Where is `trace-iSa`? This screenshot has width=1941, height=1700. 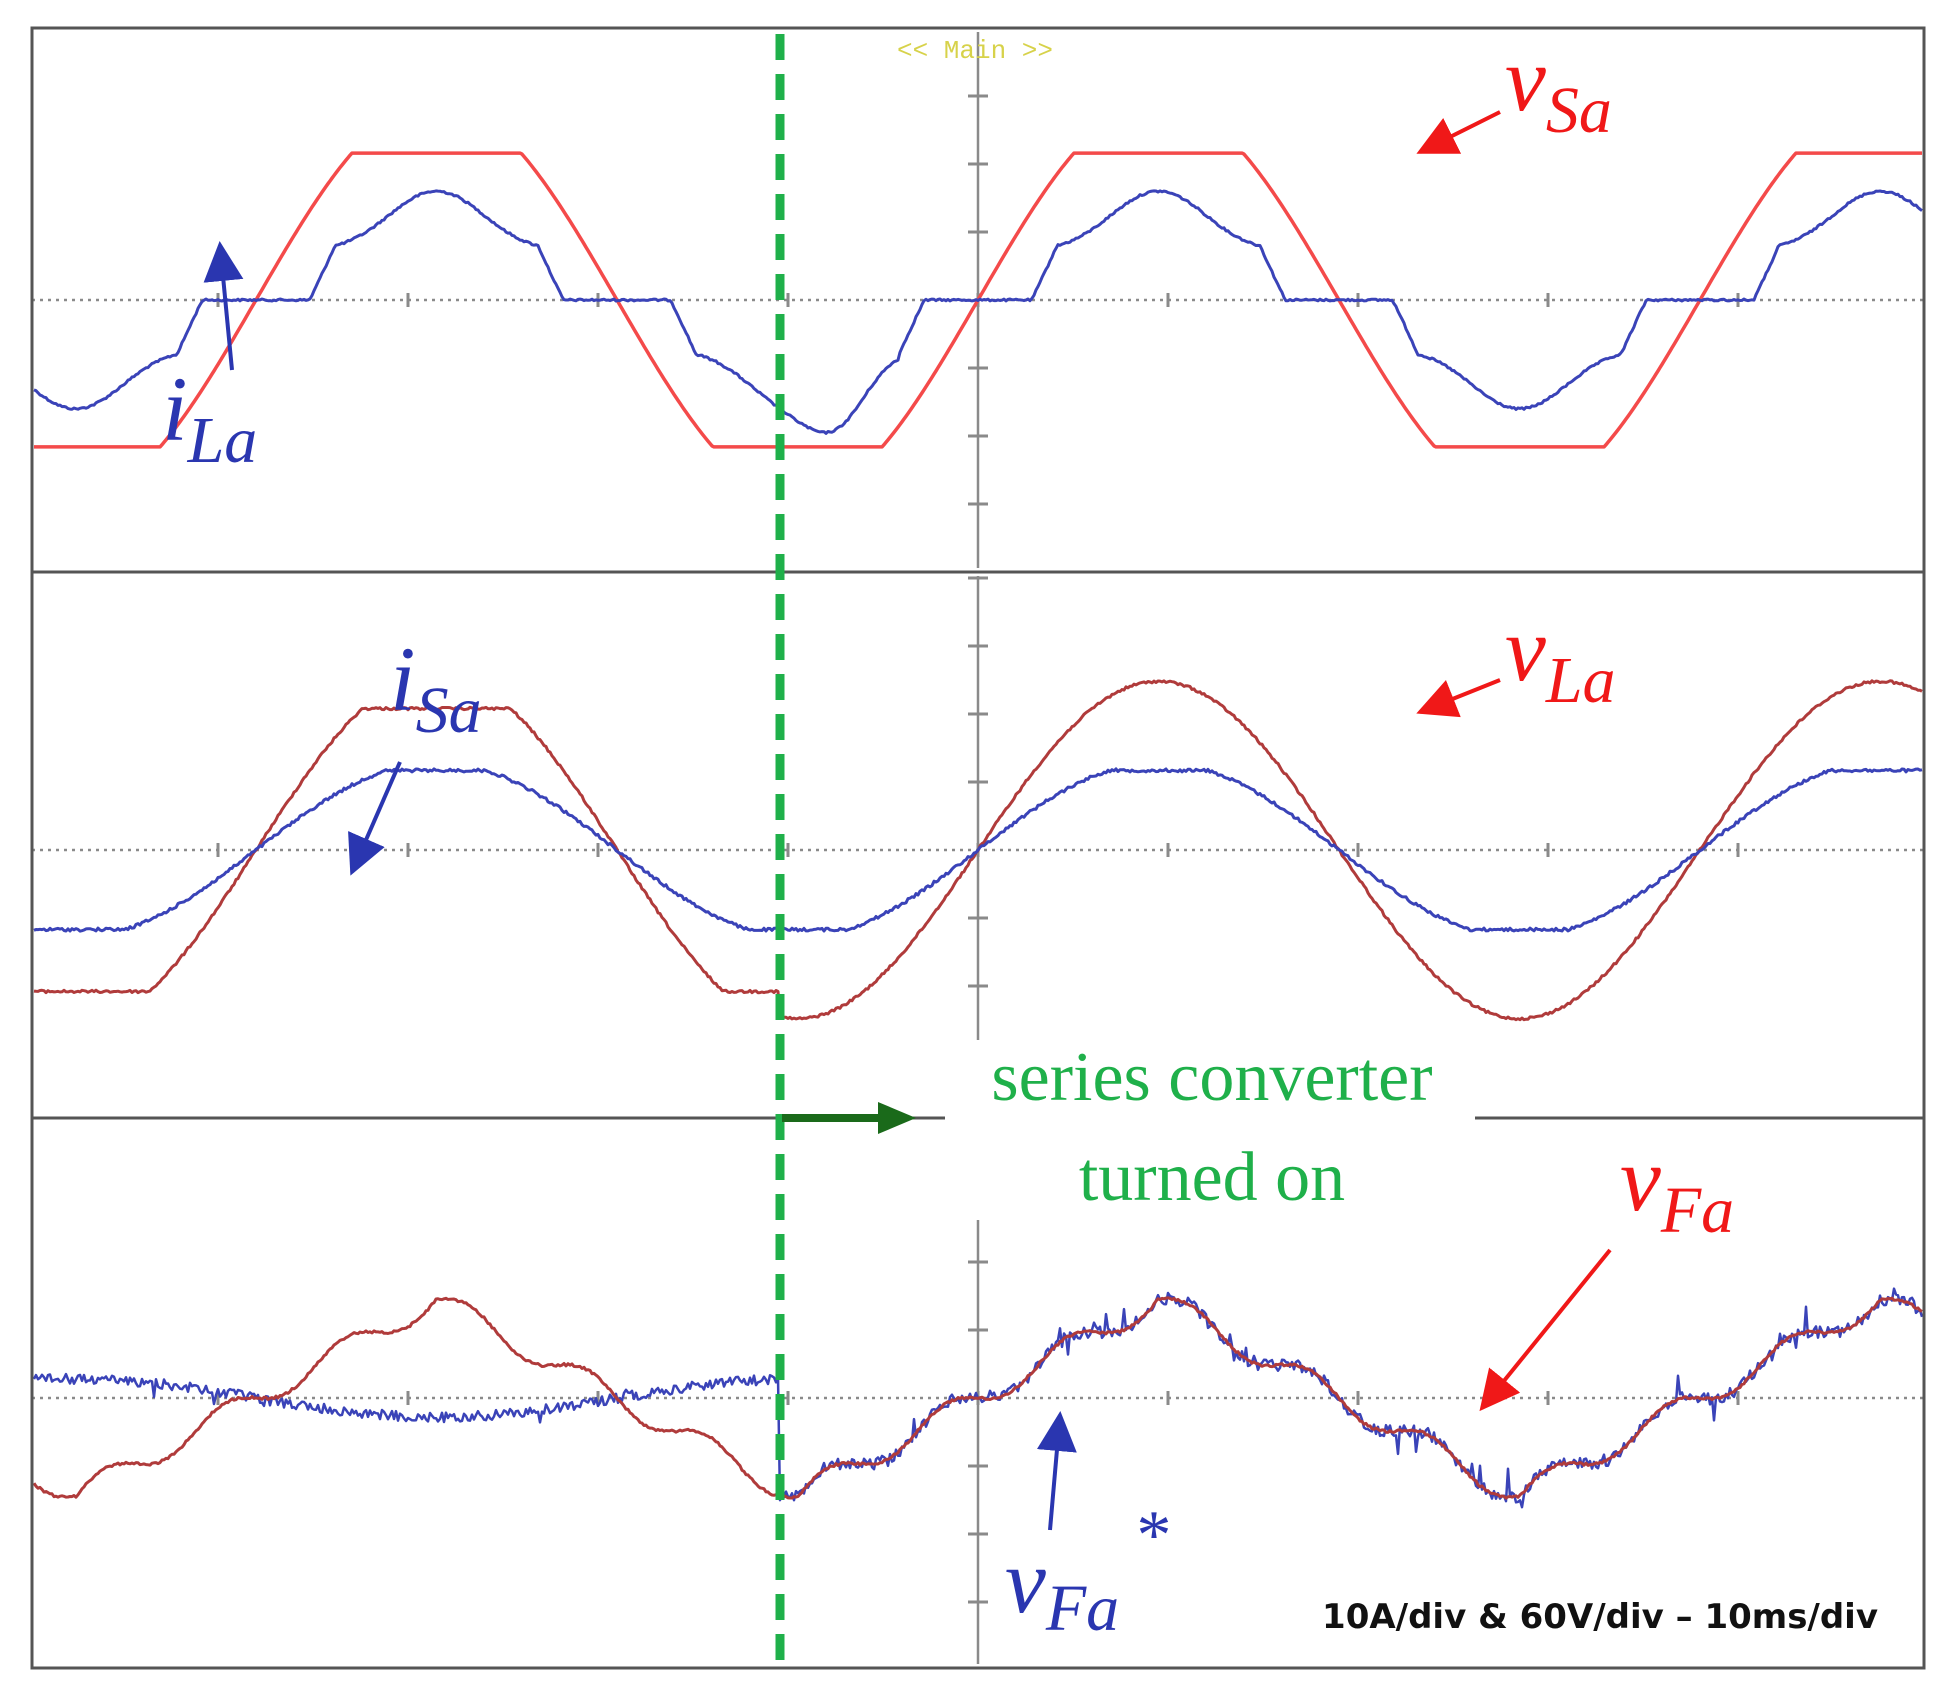 trace-iSa is located at coordinates (978, 850).